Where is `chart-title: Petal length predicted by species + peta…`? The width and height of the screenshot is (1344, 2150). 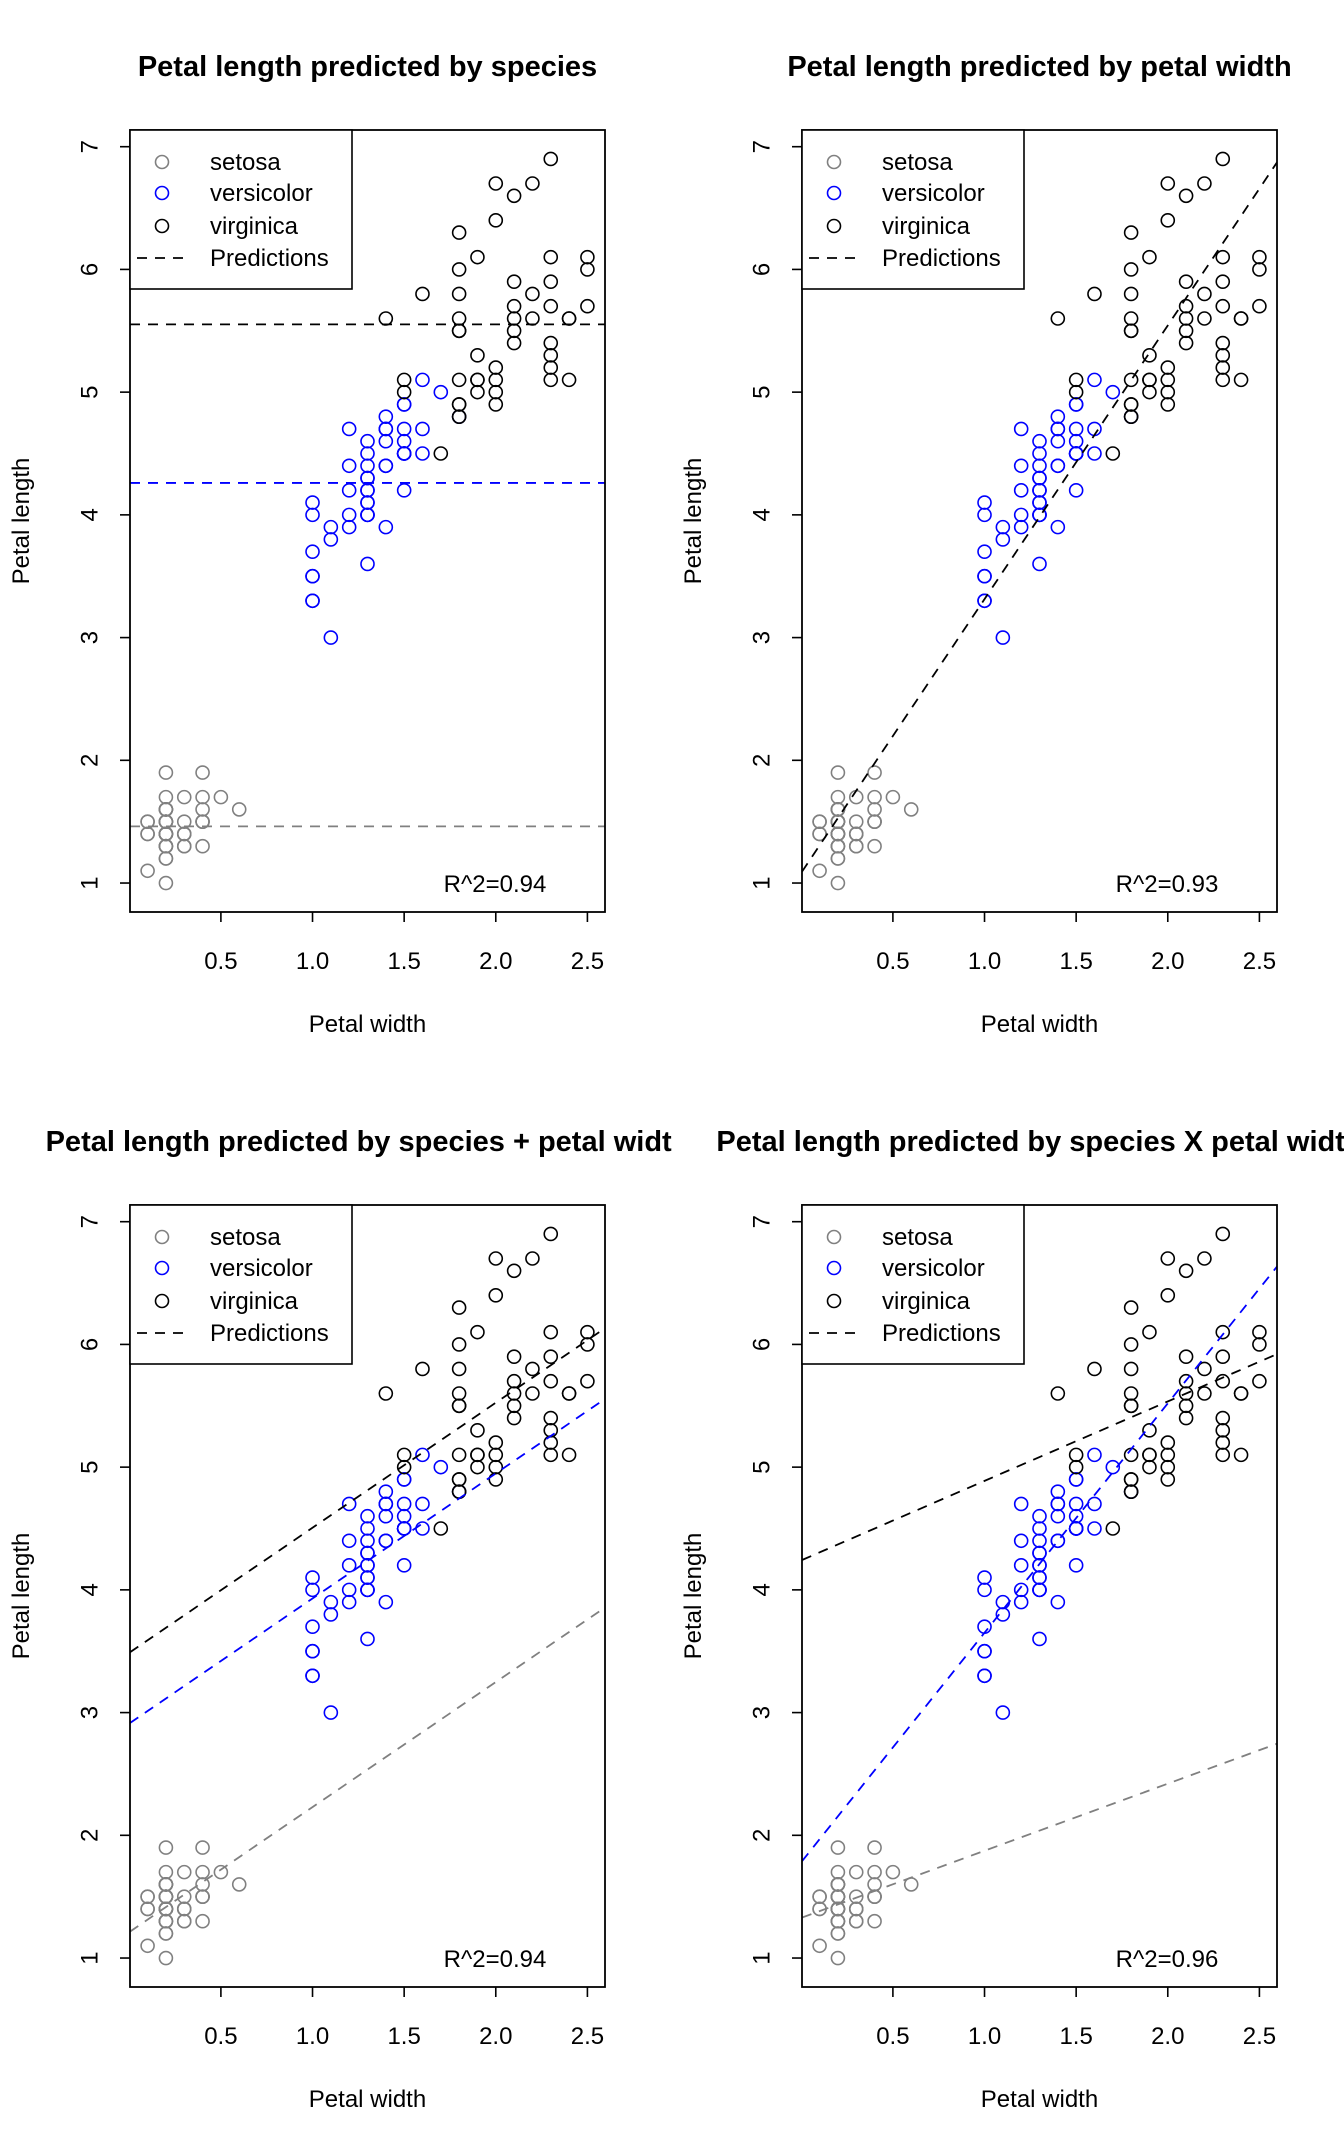 chart-title: Petal length predicted by species + peta… is located at coordinates (368, 1142).